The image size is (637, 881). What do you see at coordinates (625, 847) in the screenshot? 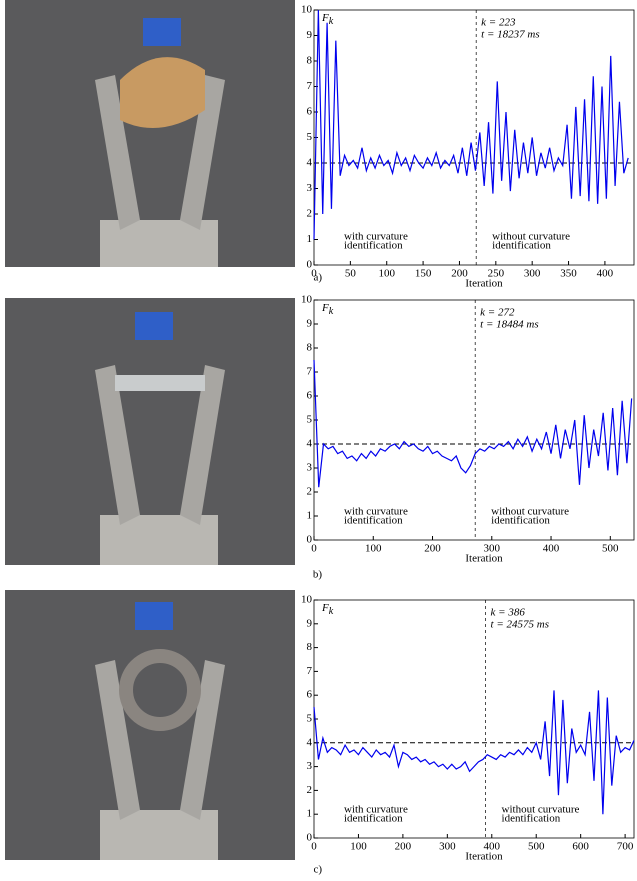
I see `x-tick-label: 700` at bounding box center [625, 847].